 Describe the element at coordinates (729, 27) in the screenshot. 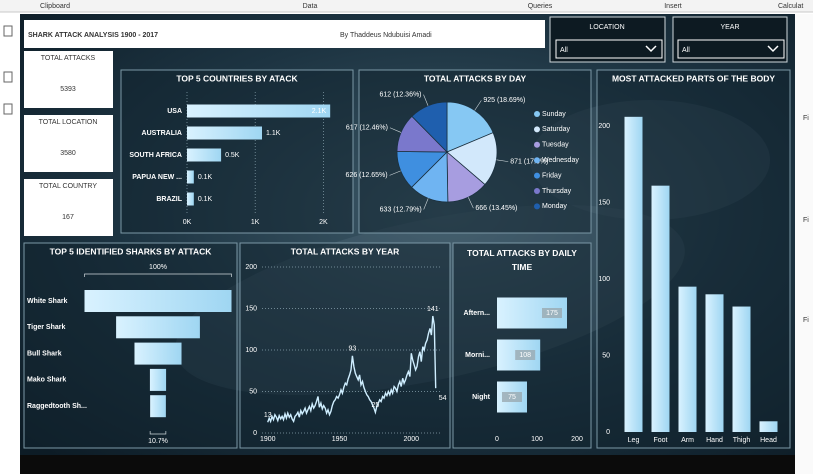

I see `slicer-label: YEAR` at that location.